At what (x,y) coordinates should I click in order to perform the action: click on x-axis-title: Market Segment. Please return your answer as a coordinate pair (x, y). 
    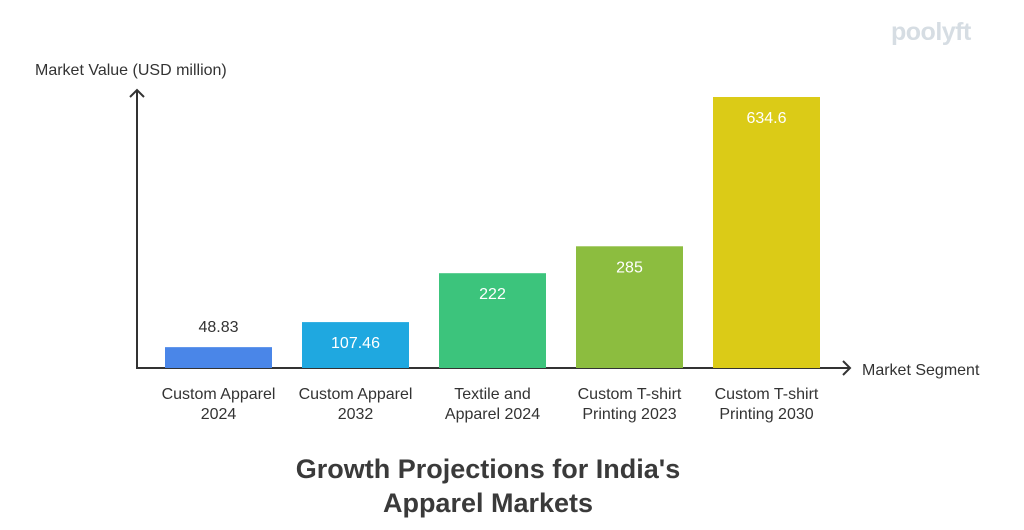
    Looking at the image, I should click on (921, 370).